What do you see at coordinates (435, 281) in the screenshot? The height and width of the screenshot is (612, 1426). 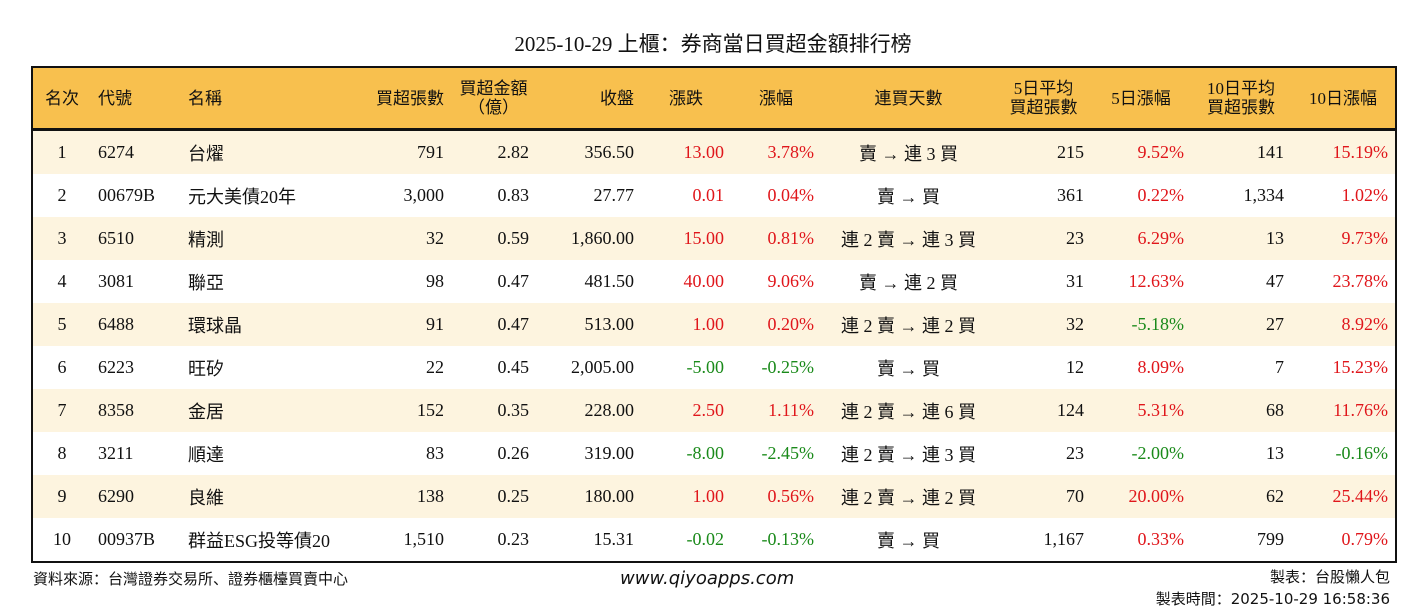 I see `cell-net-buy-lots: 98` at bounding box center [435, 281].